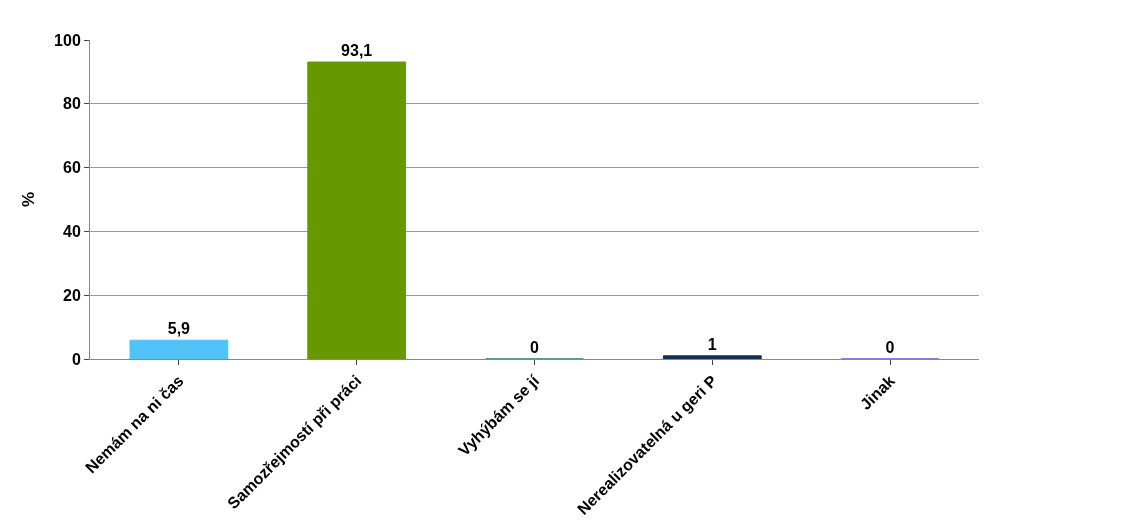 The width and height of the screenshot is (1129, 528). I want to click on y-tick-label: 80, so click(72, 104).